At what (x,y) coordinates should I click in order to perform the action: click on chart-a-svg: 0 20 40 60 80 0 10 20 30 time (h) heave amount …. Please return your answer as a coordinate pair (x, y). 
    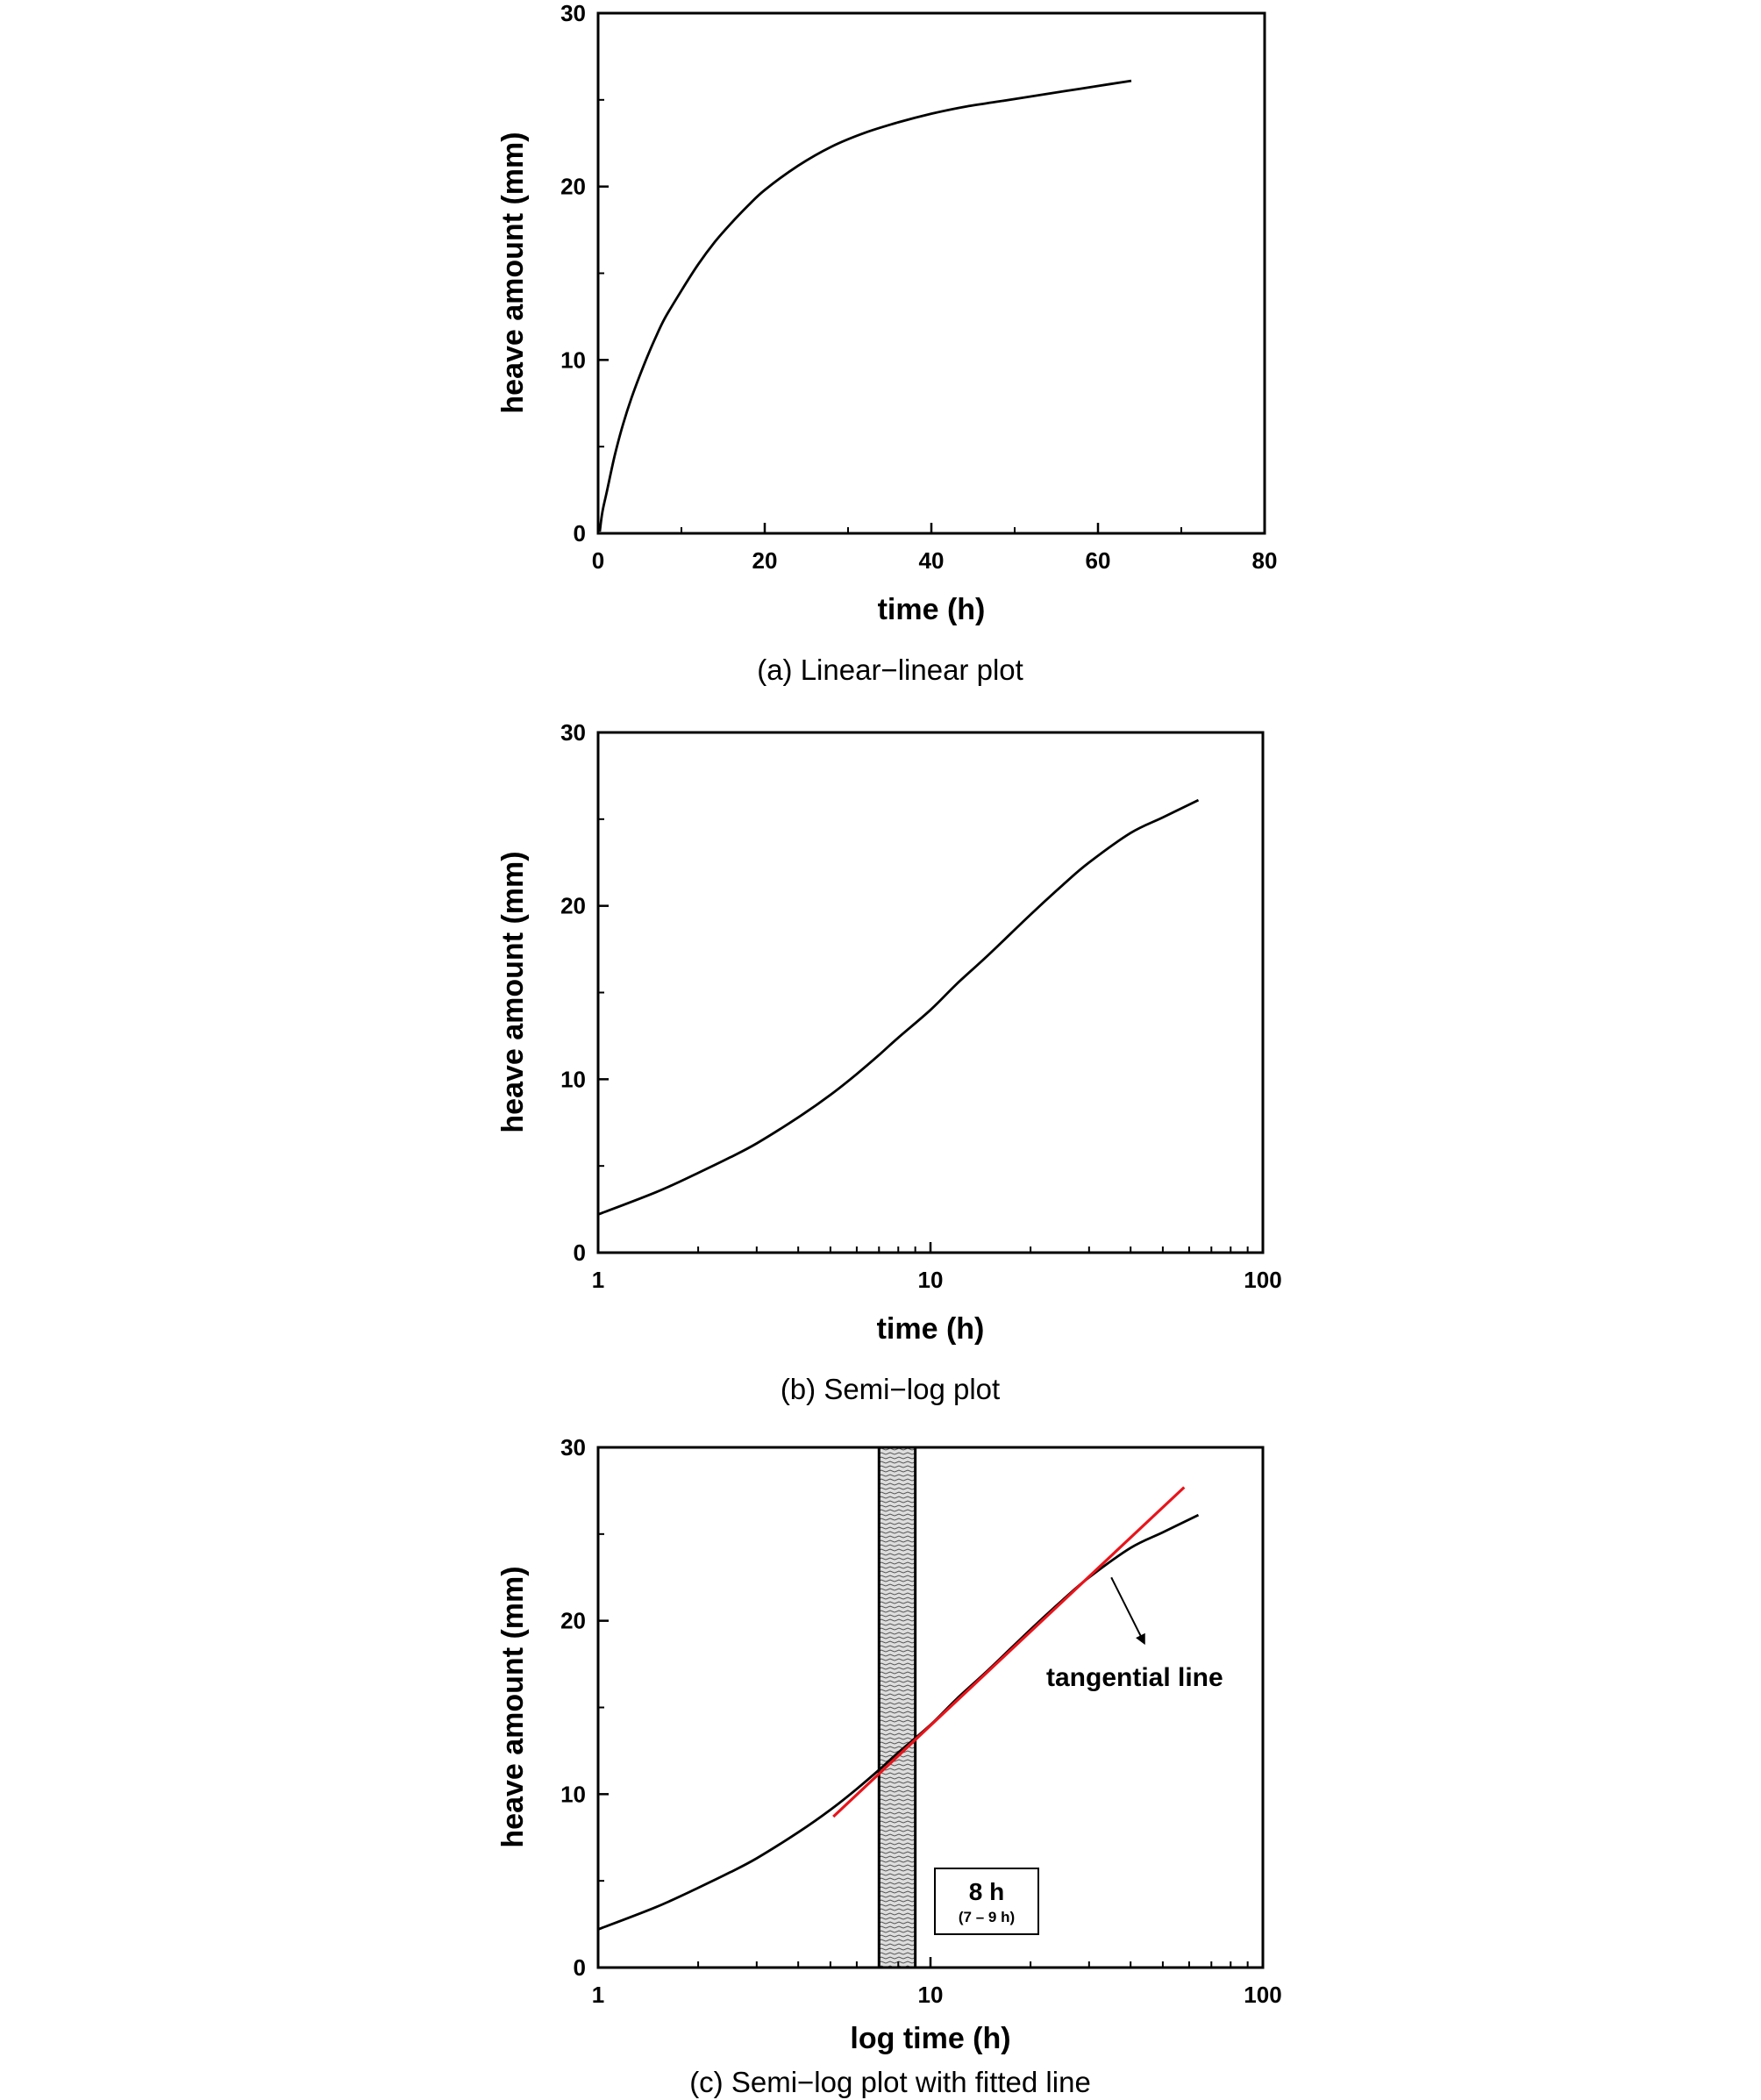
    Looking at the image, I should click on (887, 343).